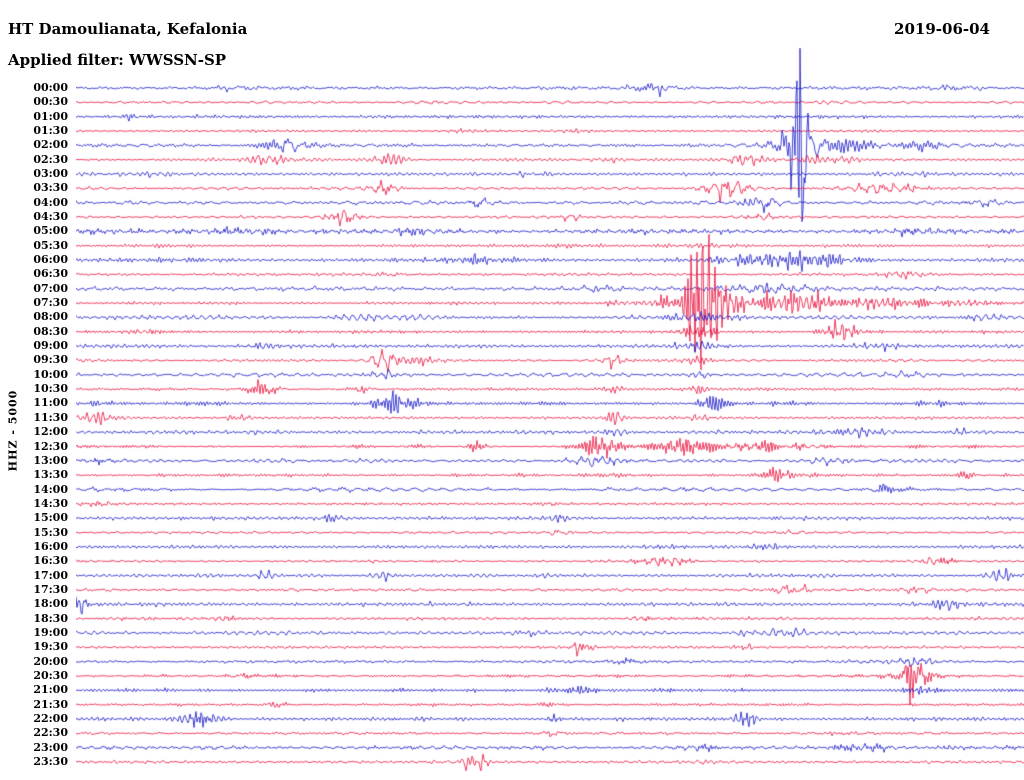 Image resolution: width=1024 pixels, height=780 pixels. What do you see at coordinates (50, 704) in the screenshot?
I see `time-label: 21:30` at bounding box center [50, 704].